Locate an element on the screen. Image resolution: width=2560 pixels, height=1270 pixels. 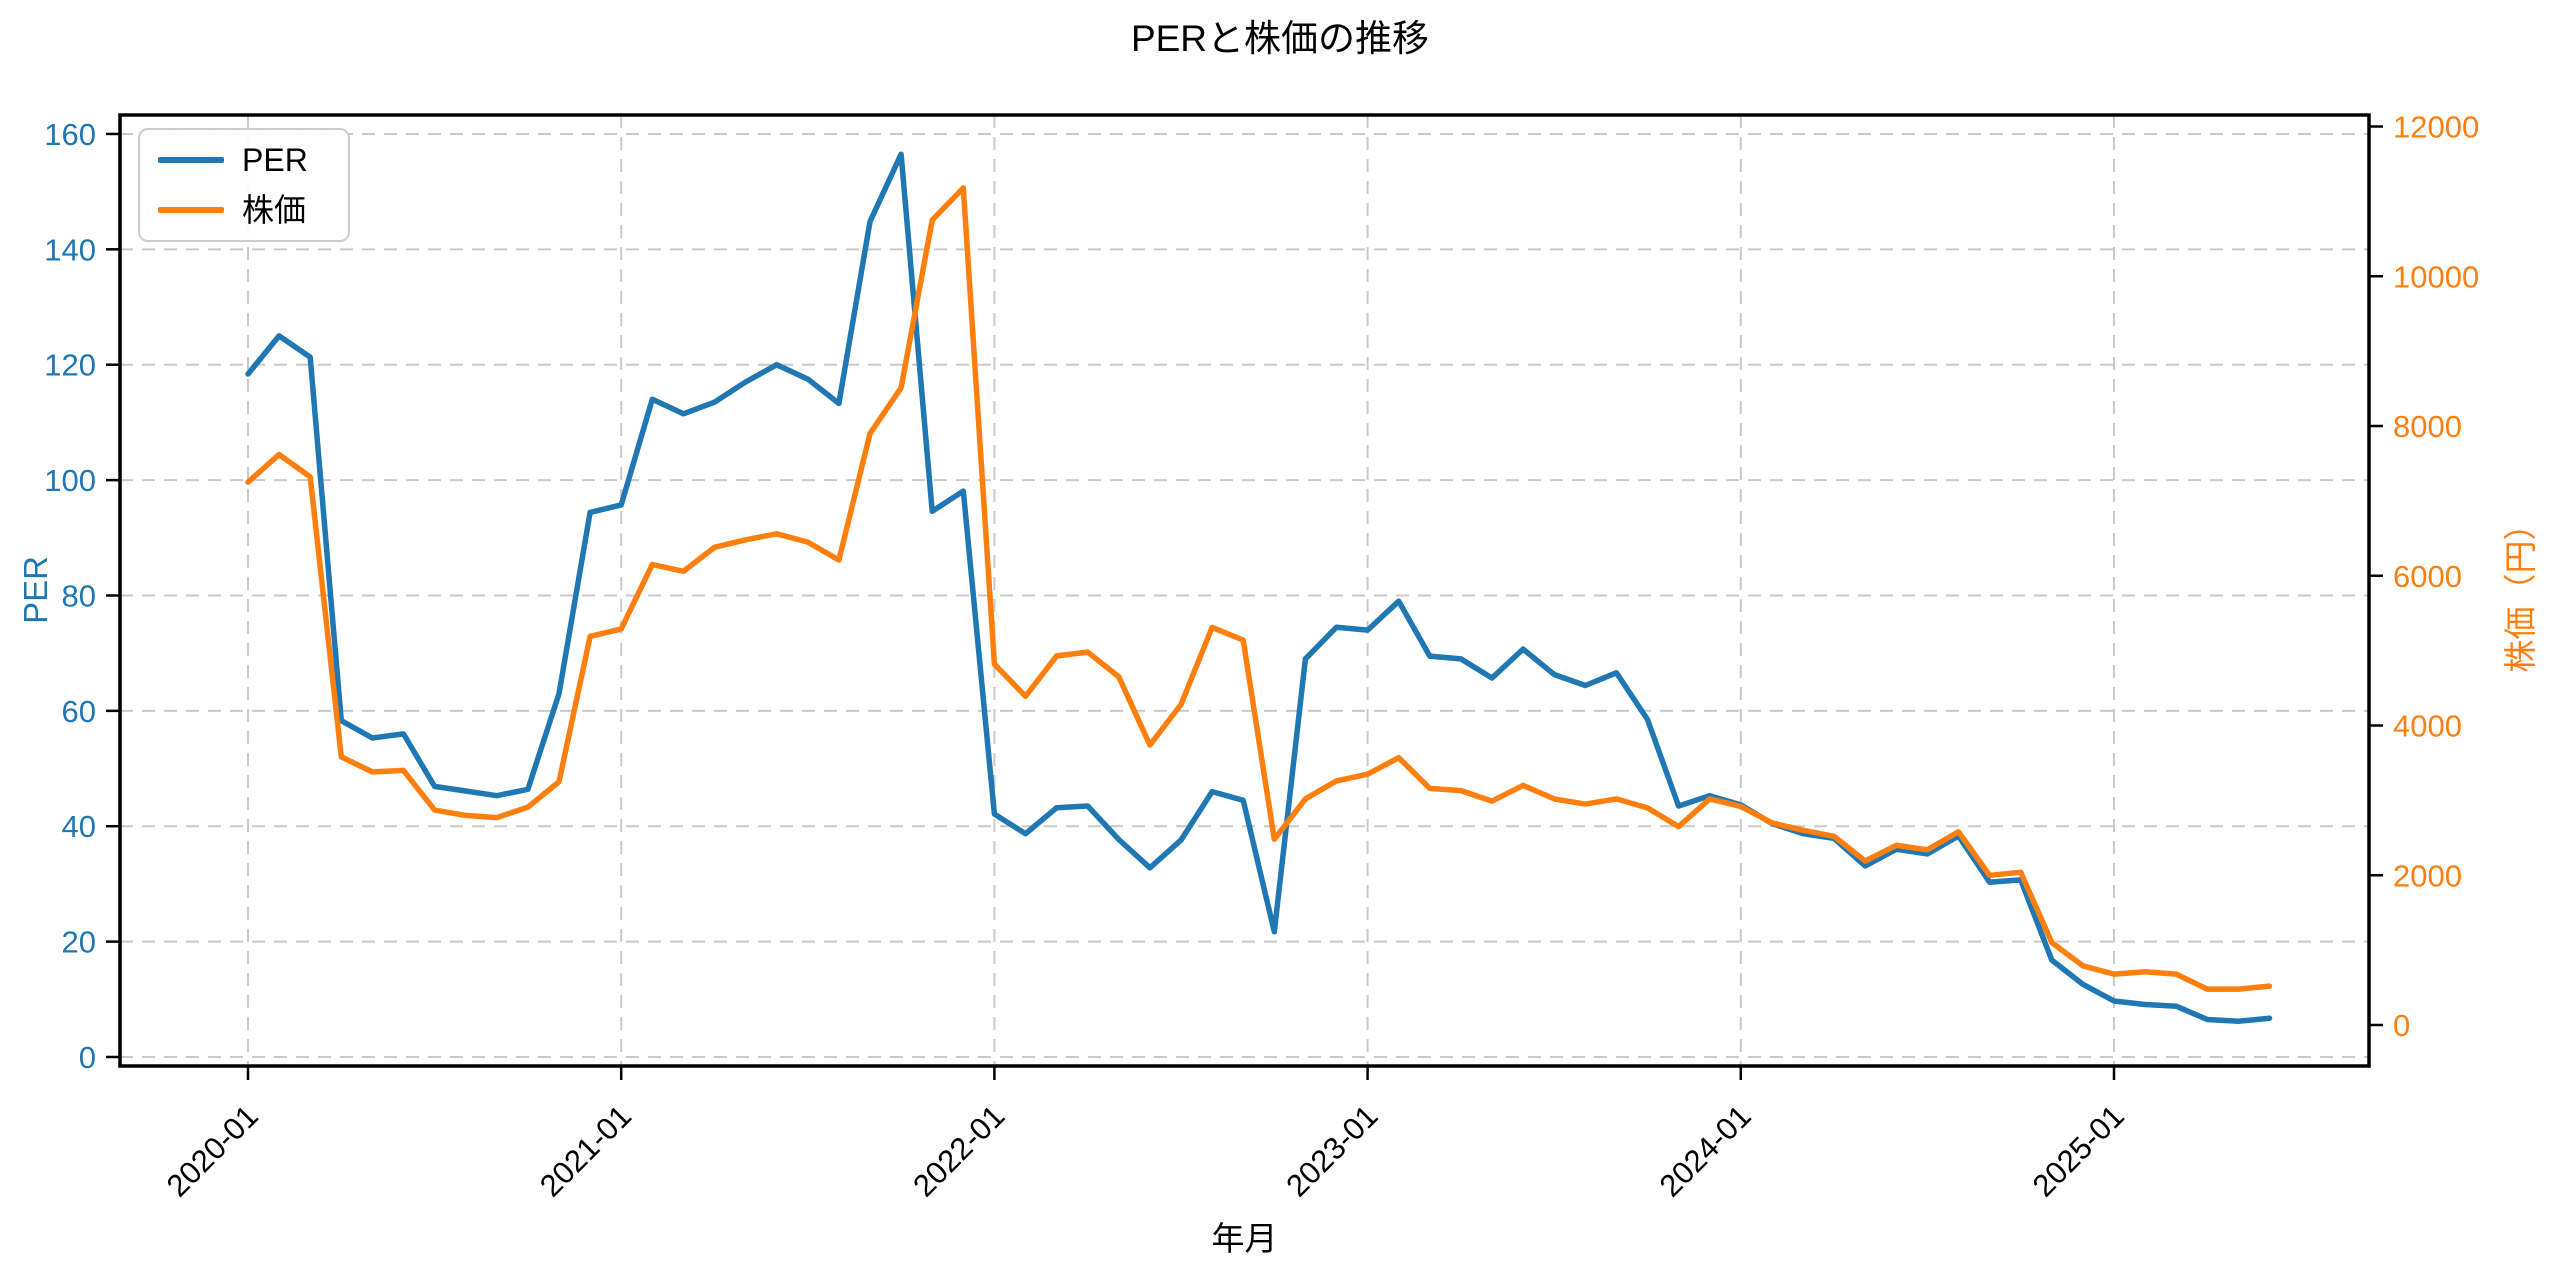
legend-item-per: PER is located at coordinates (244, 160).